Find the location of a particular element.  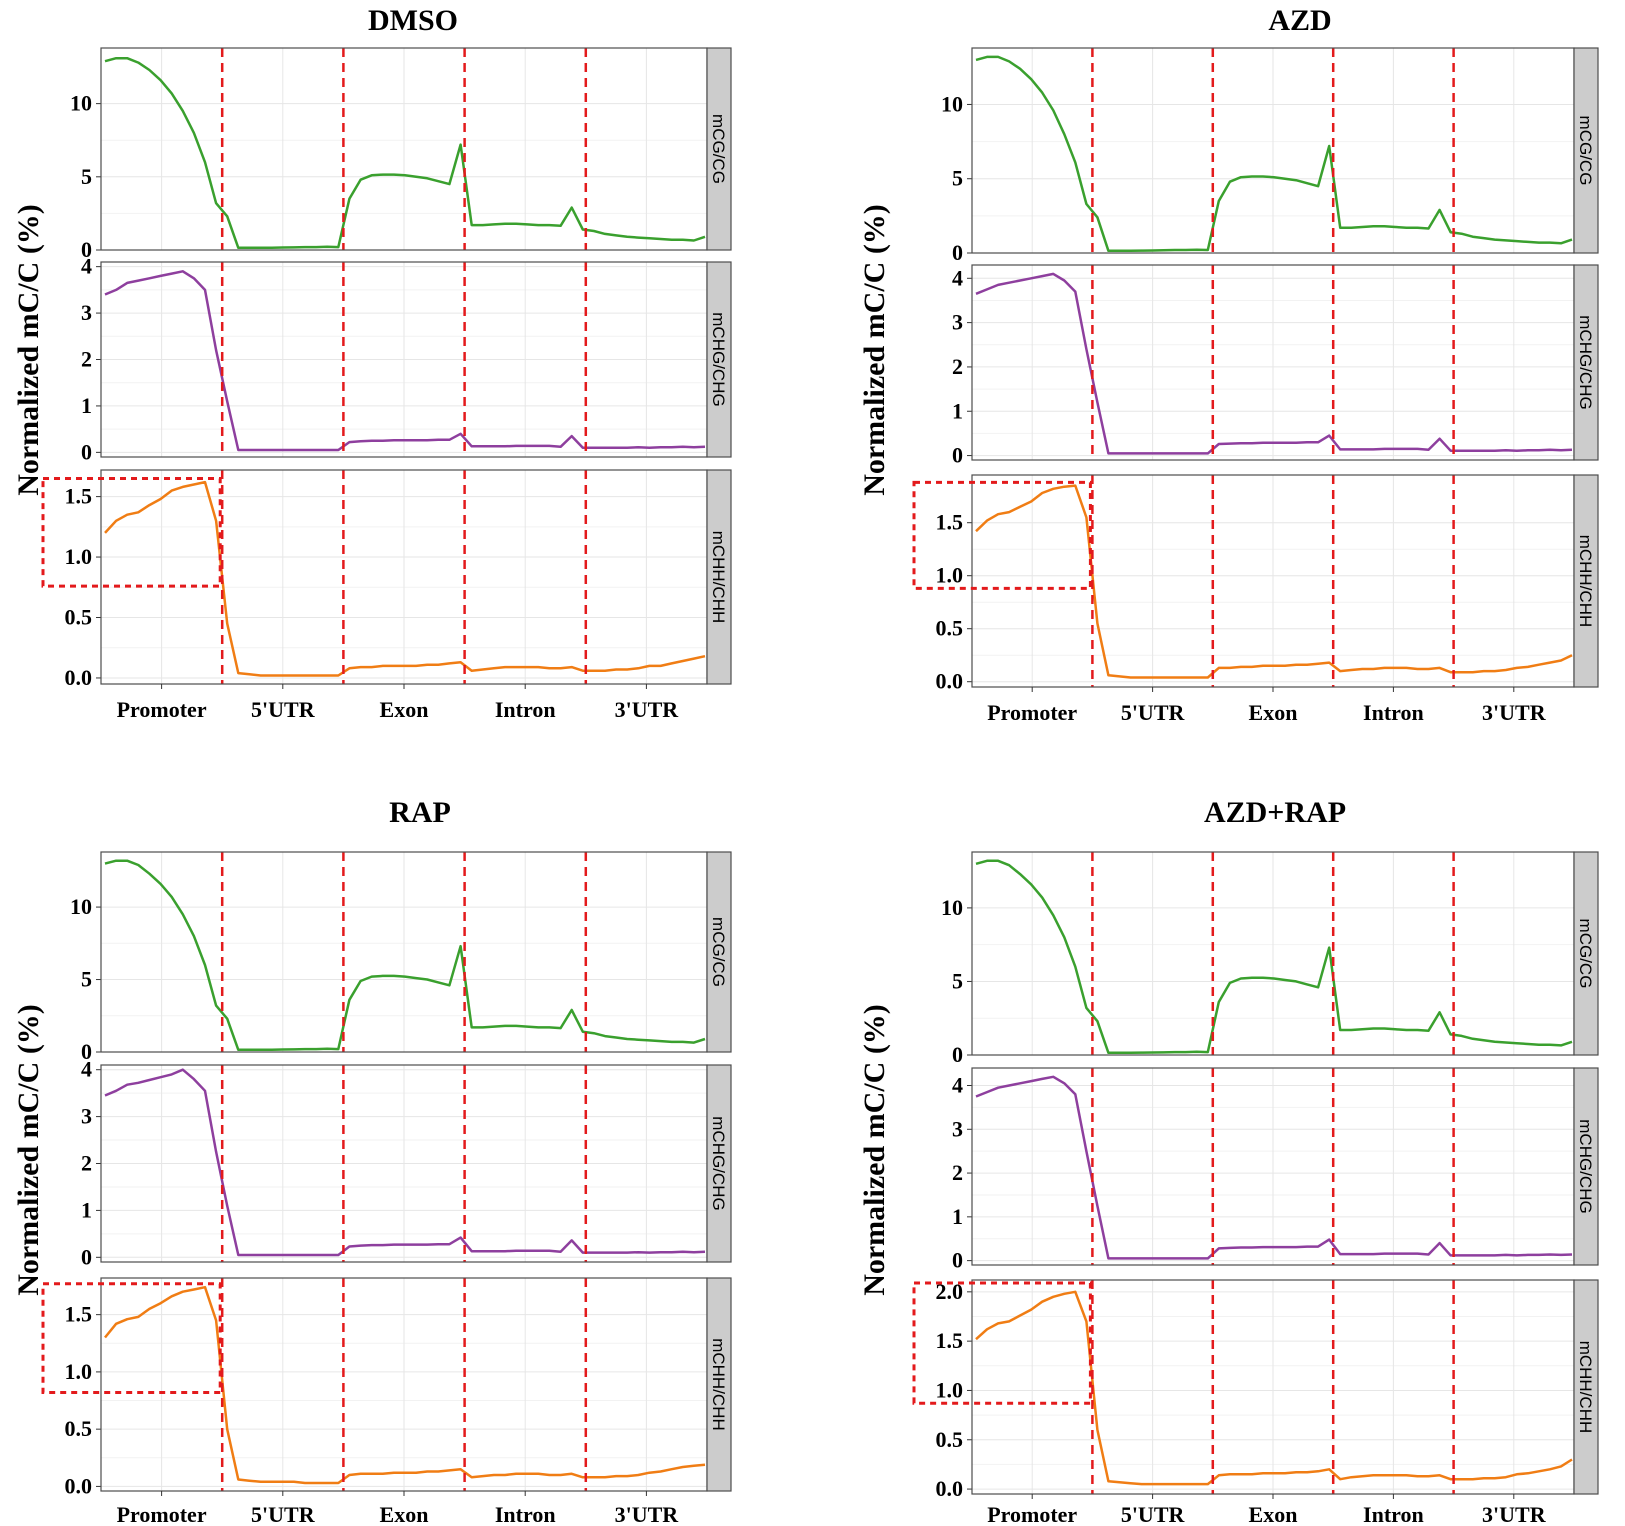

panel-title: DMSO is located at coordinates (413, 20).